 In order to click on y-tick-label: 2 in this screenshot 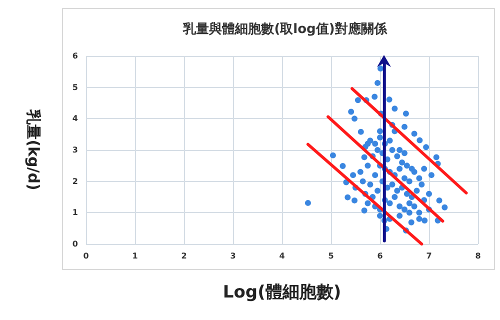, I will do `click(75, 181)`.